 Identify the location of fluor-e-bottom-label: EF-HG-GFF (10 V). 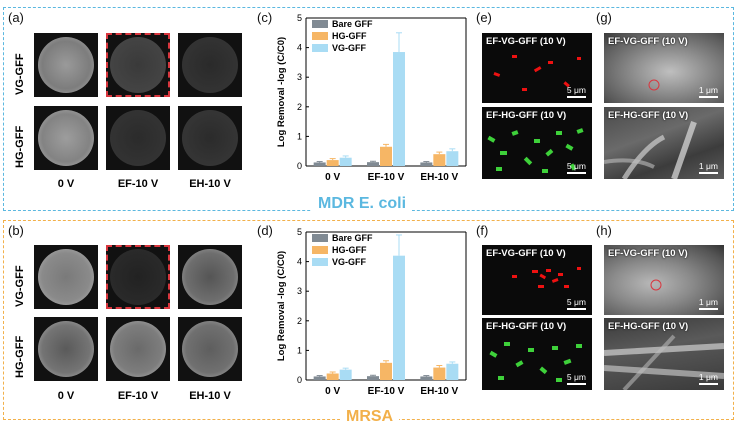
(526, 115).